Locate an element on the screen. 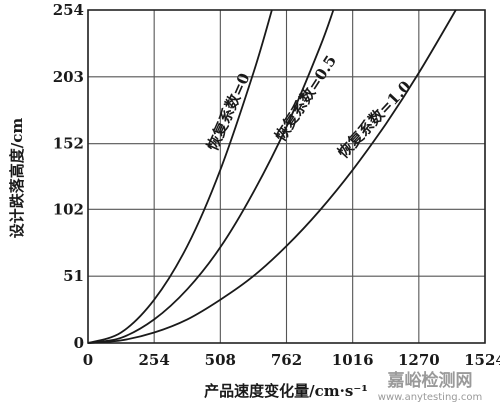 Image resolution: width=500 pixels, height=405 pixels. y-axis-title: 设计跌落高度/cm is located at coordinates (17, 178).